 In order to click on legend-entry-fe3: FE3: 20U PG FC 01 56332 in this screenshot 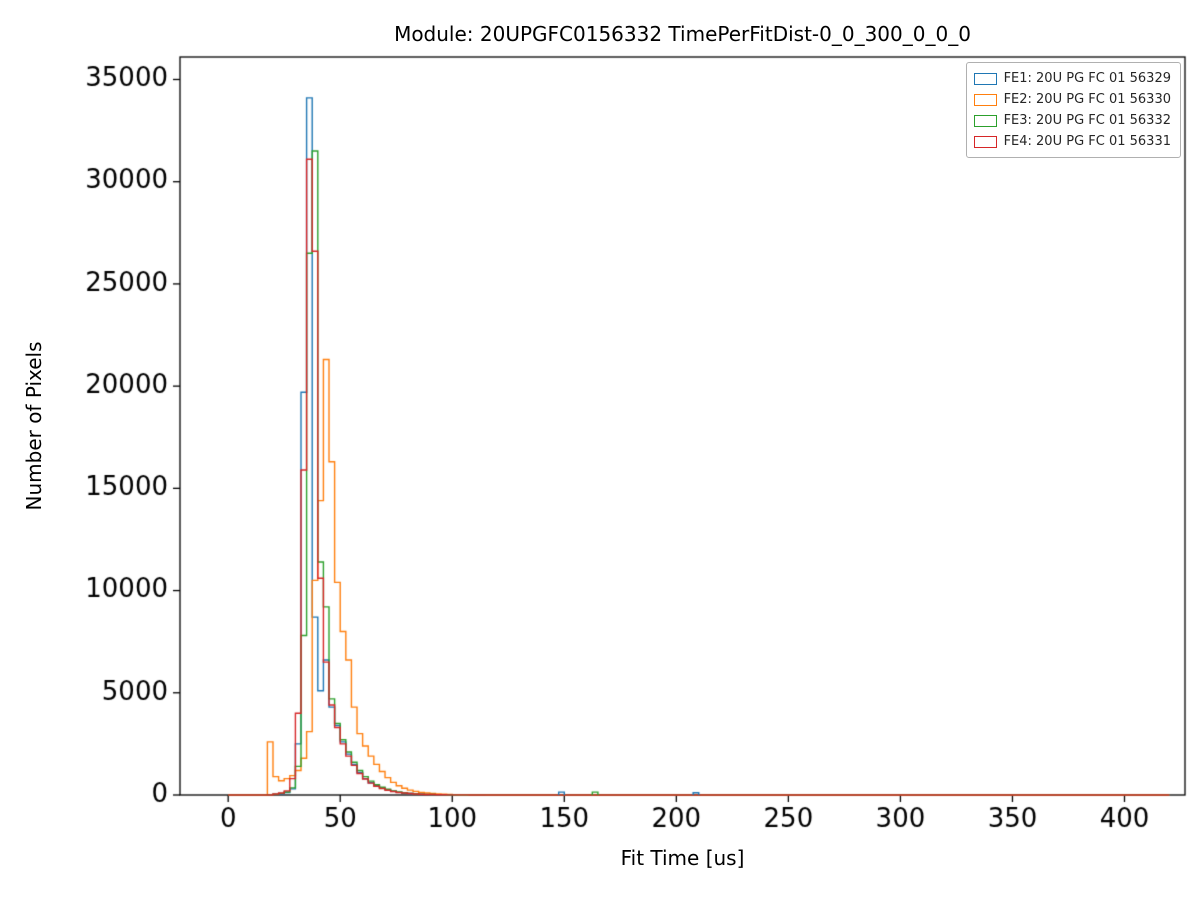, I will do `click(1072, 120)`.